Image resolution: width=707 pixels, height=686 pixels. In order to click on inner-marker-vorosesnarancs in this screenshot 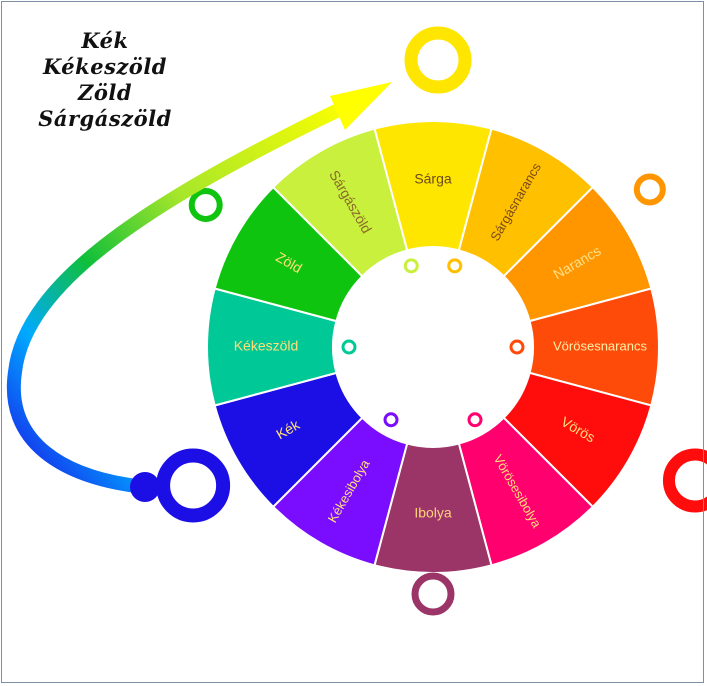, I will do `click(517, 347)`.